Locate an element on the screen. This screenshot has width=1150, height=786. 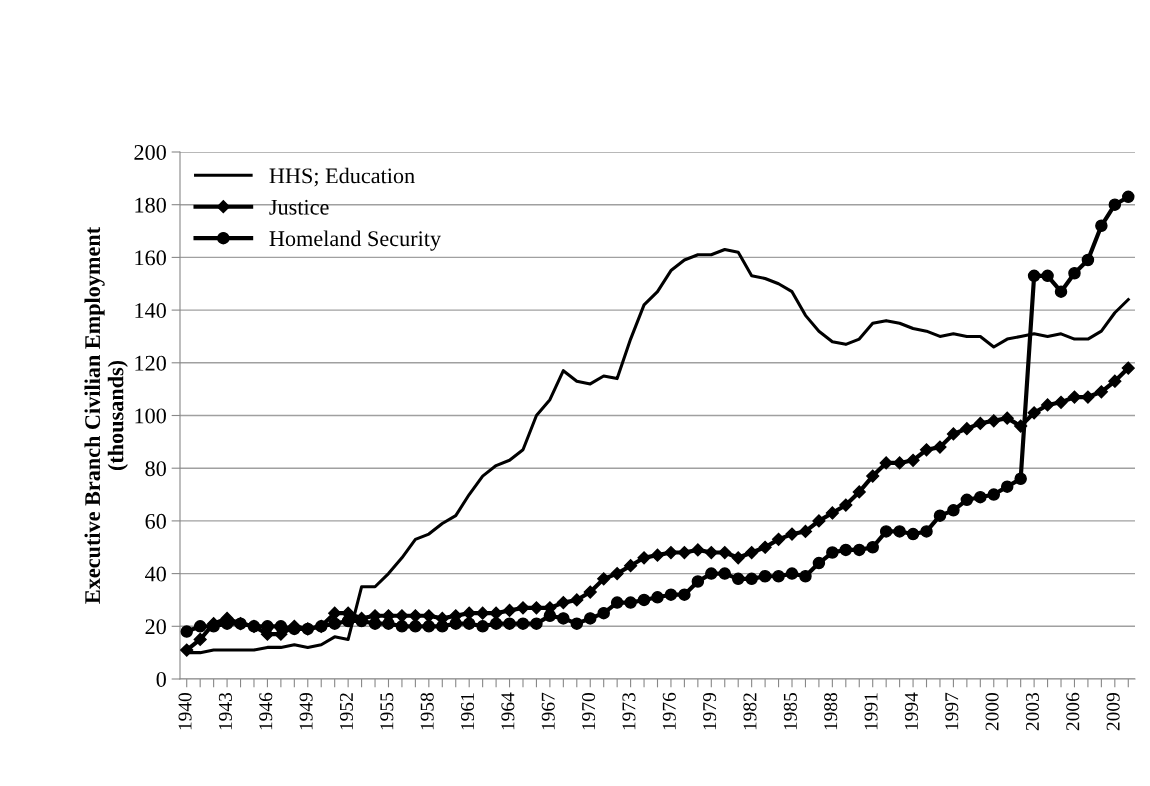
x-tick-label: 1997 is located at coordinates (952, 711).